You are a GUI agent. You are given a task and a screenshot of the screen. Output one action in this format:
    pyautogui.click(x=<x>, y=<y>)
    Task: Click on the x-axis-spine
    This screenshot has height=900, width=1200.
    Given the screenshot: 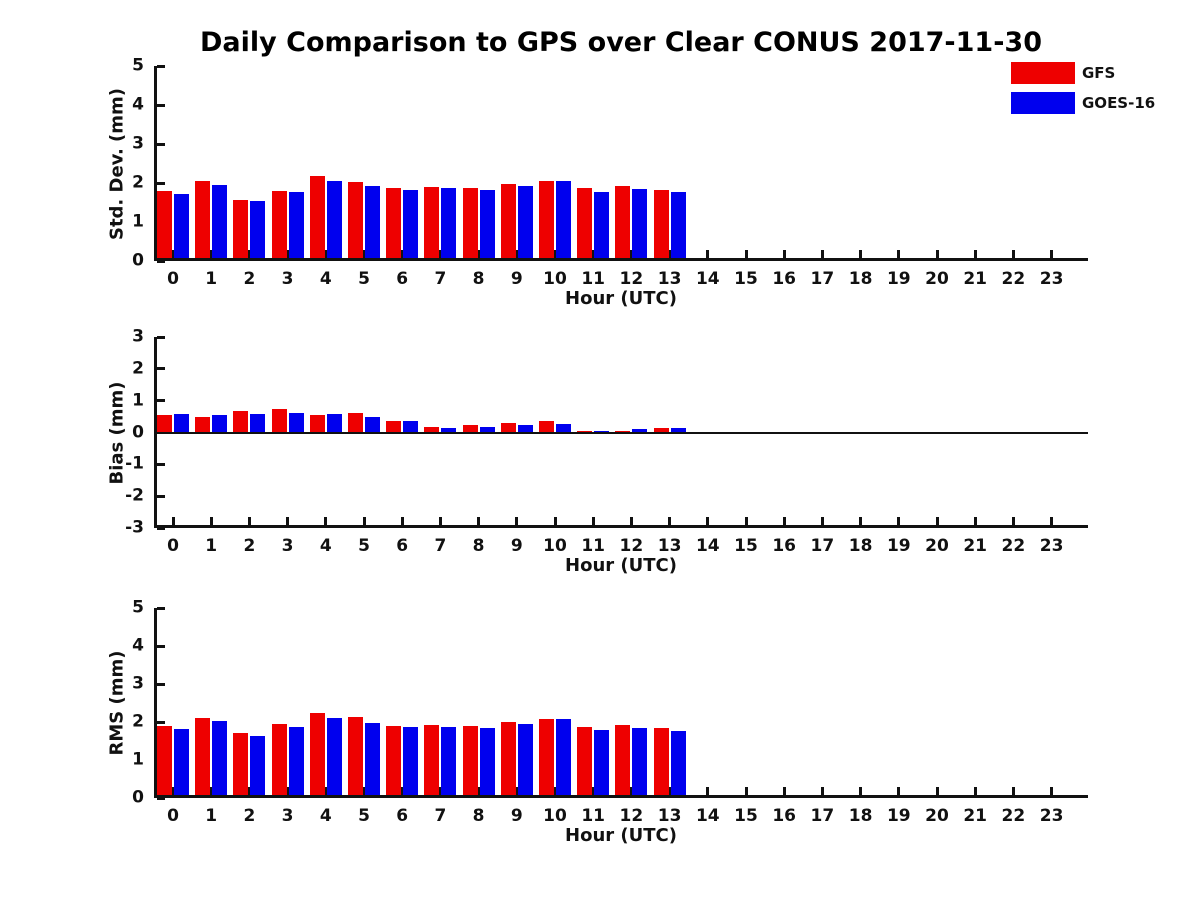 What is the action you would take?
    pyautogui.click(x=621, y=796)
    